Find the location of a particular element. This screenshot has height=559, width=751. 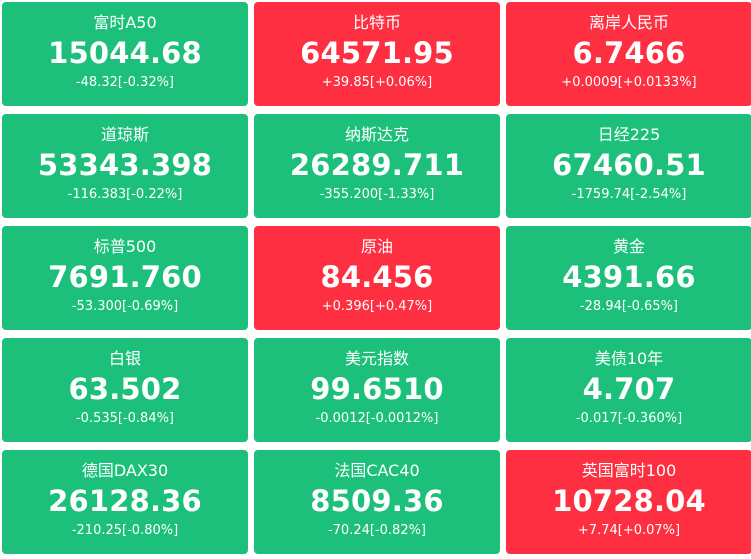

quote-tile-dollar-index: 美元指数 99.6510 -0.0012[-0.0012%] is located at coordinates (377, 390).